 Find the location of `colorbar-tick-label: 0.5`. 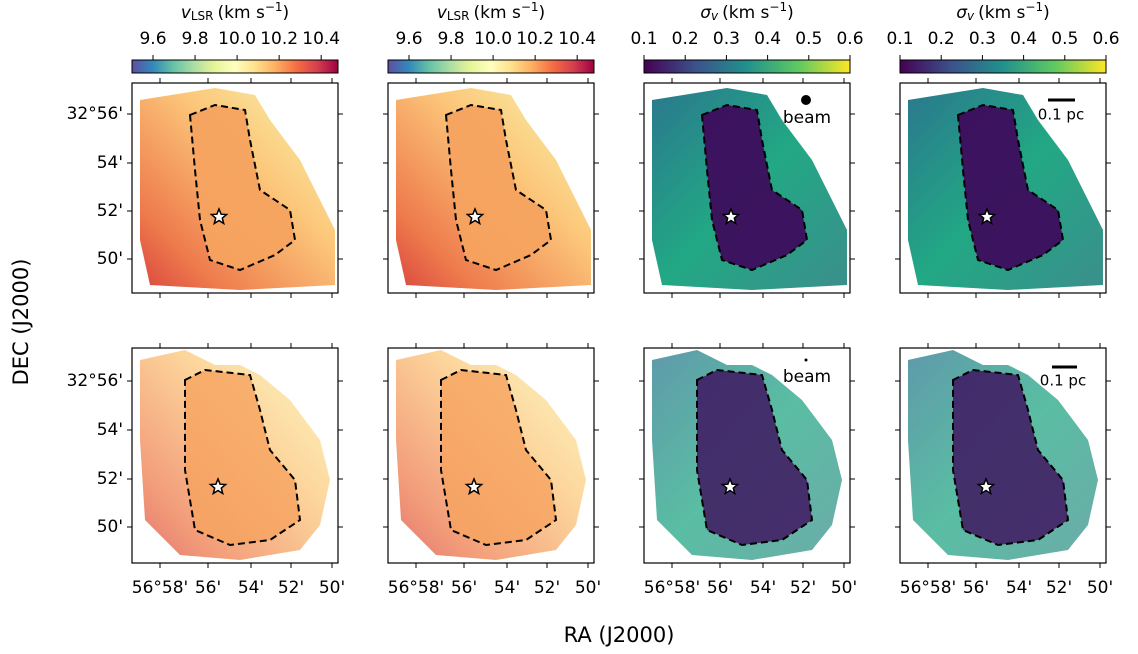

colorbar-tick-label: 0.5 is located at coordinates (808, 39).